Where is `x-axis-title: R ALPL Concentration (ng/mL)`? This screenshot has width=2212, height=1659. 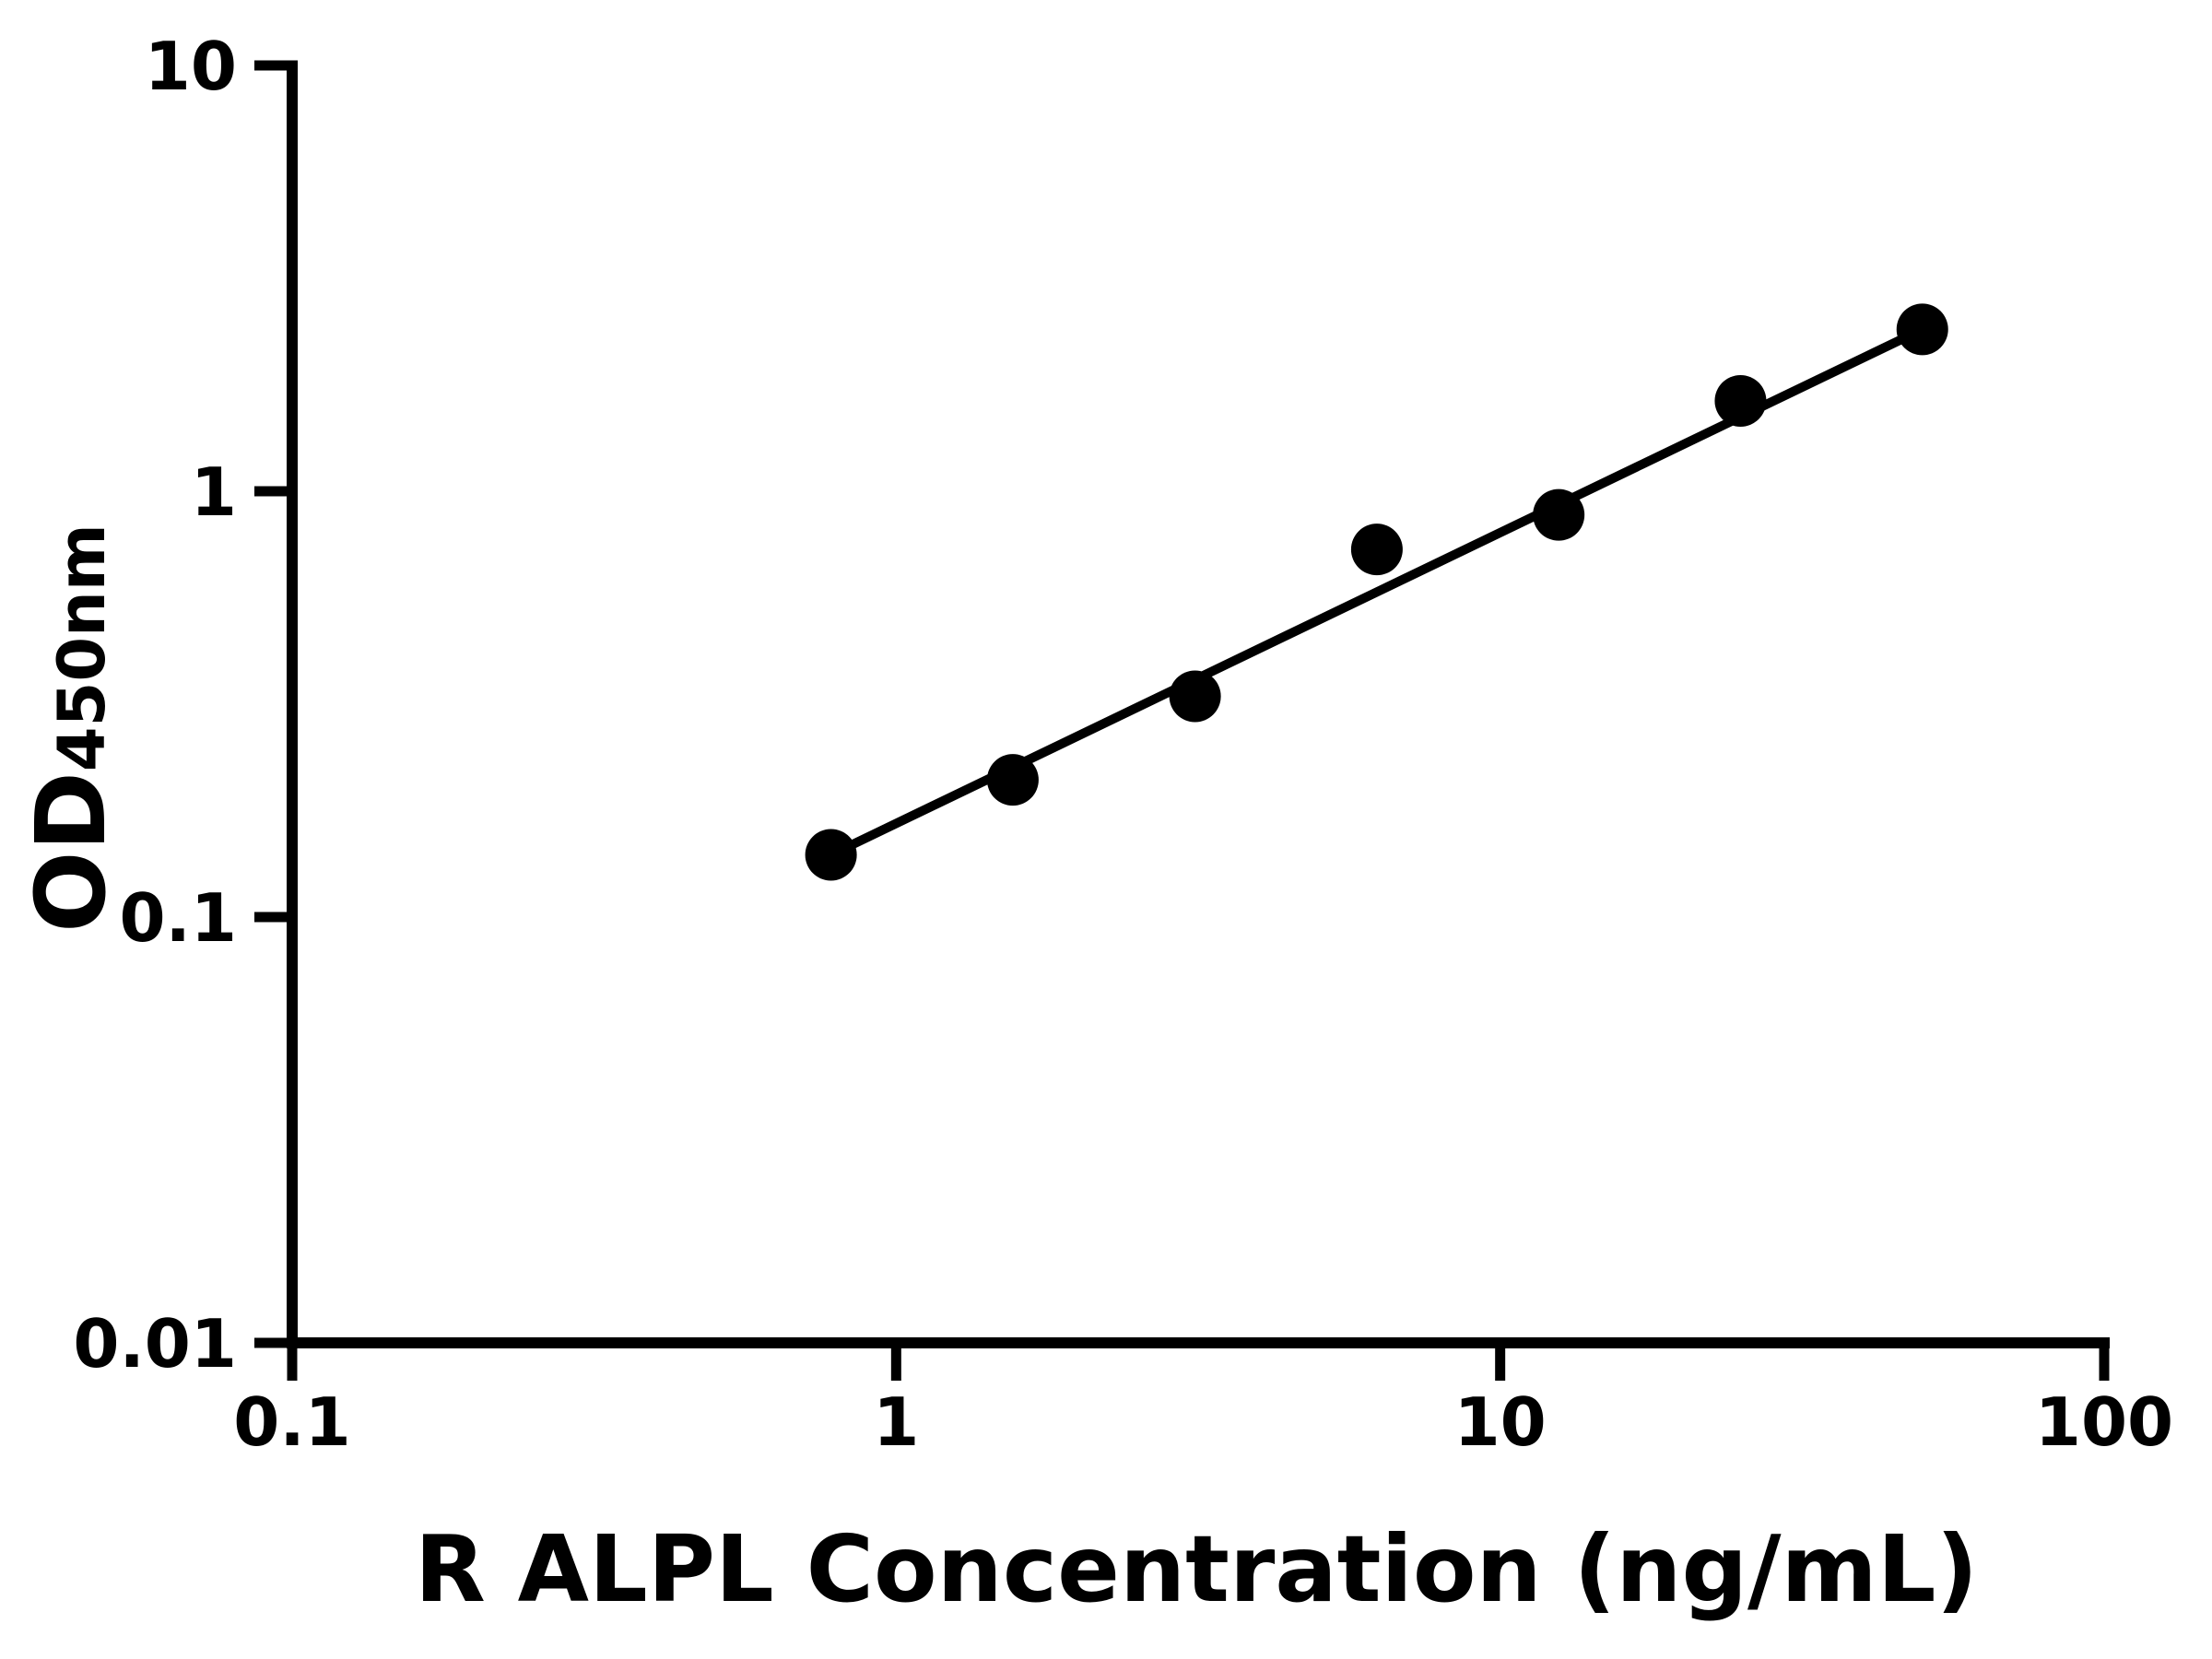 x-axis-title: R ALPL Concentration (ng/mL) is located at coordinates (1196, 1569).